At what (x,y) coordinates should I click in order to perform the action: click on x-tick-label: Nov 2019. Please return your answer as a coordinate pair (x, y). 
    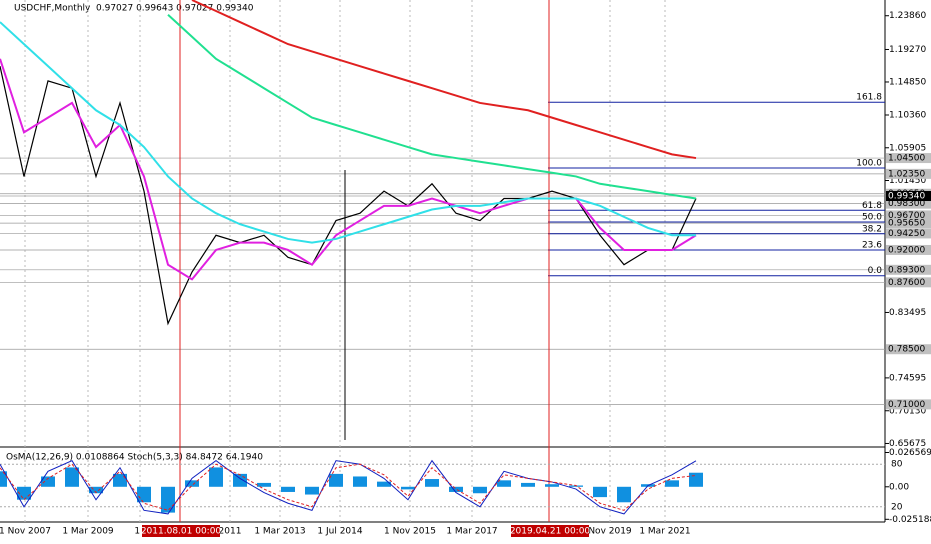
    Looking at the image, I should click on (610, 532).